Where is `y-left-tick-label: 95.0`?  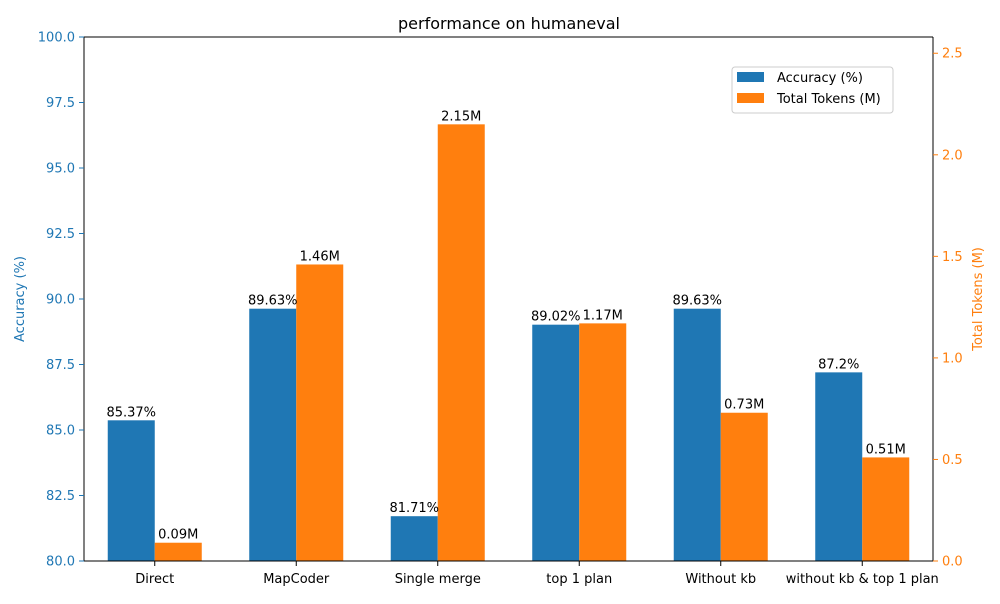 y-left-tick-label: 95.0 is located at coordinates (60, 169).